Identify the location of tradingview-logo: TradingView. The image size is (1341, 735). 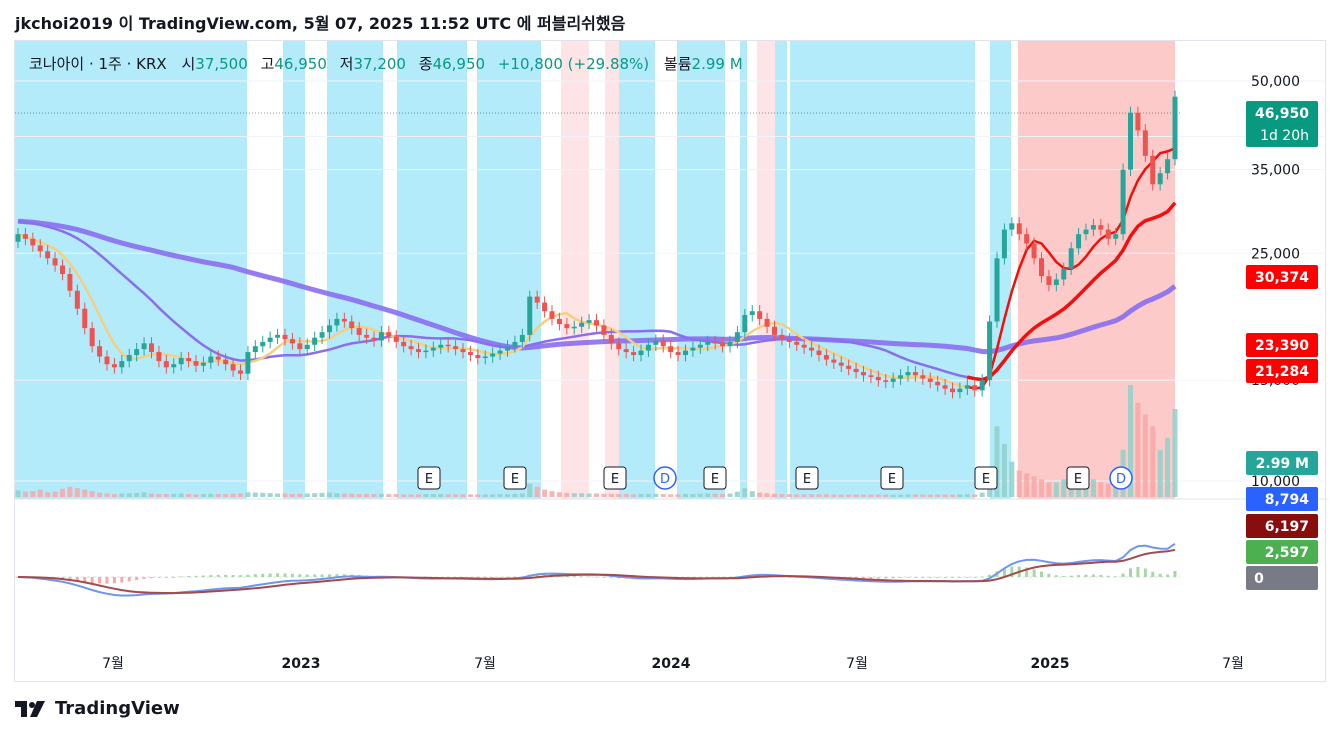
(97, 708).